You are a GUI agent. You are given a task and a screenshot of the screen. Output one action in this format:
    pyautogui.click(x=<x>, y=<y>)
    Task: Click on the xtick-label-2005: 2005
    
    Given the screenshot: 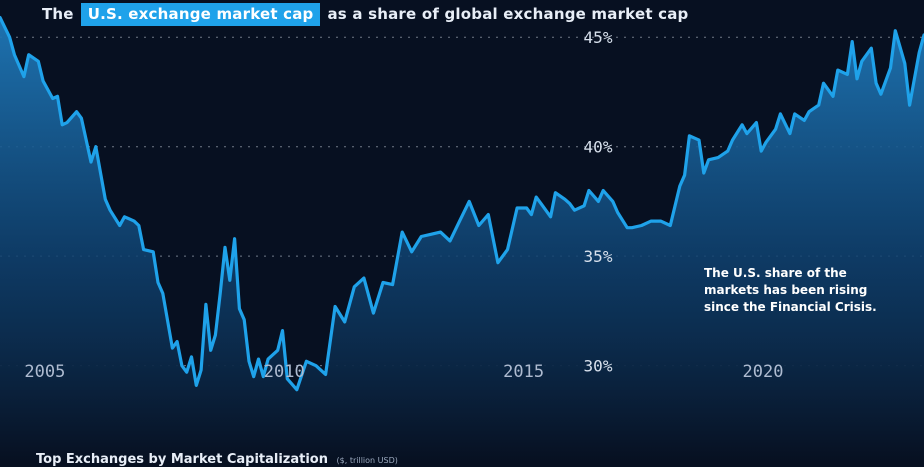 What is the action you would take?
    pyautogui.click(x=44, y=372)
    